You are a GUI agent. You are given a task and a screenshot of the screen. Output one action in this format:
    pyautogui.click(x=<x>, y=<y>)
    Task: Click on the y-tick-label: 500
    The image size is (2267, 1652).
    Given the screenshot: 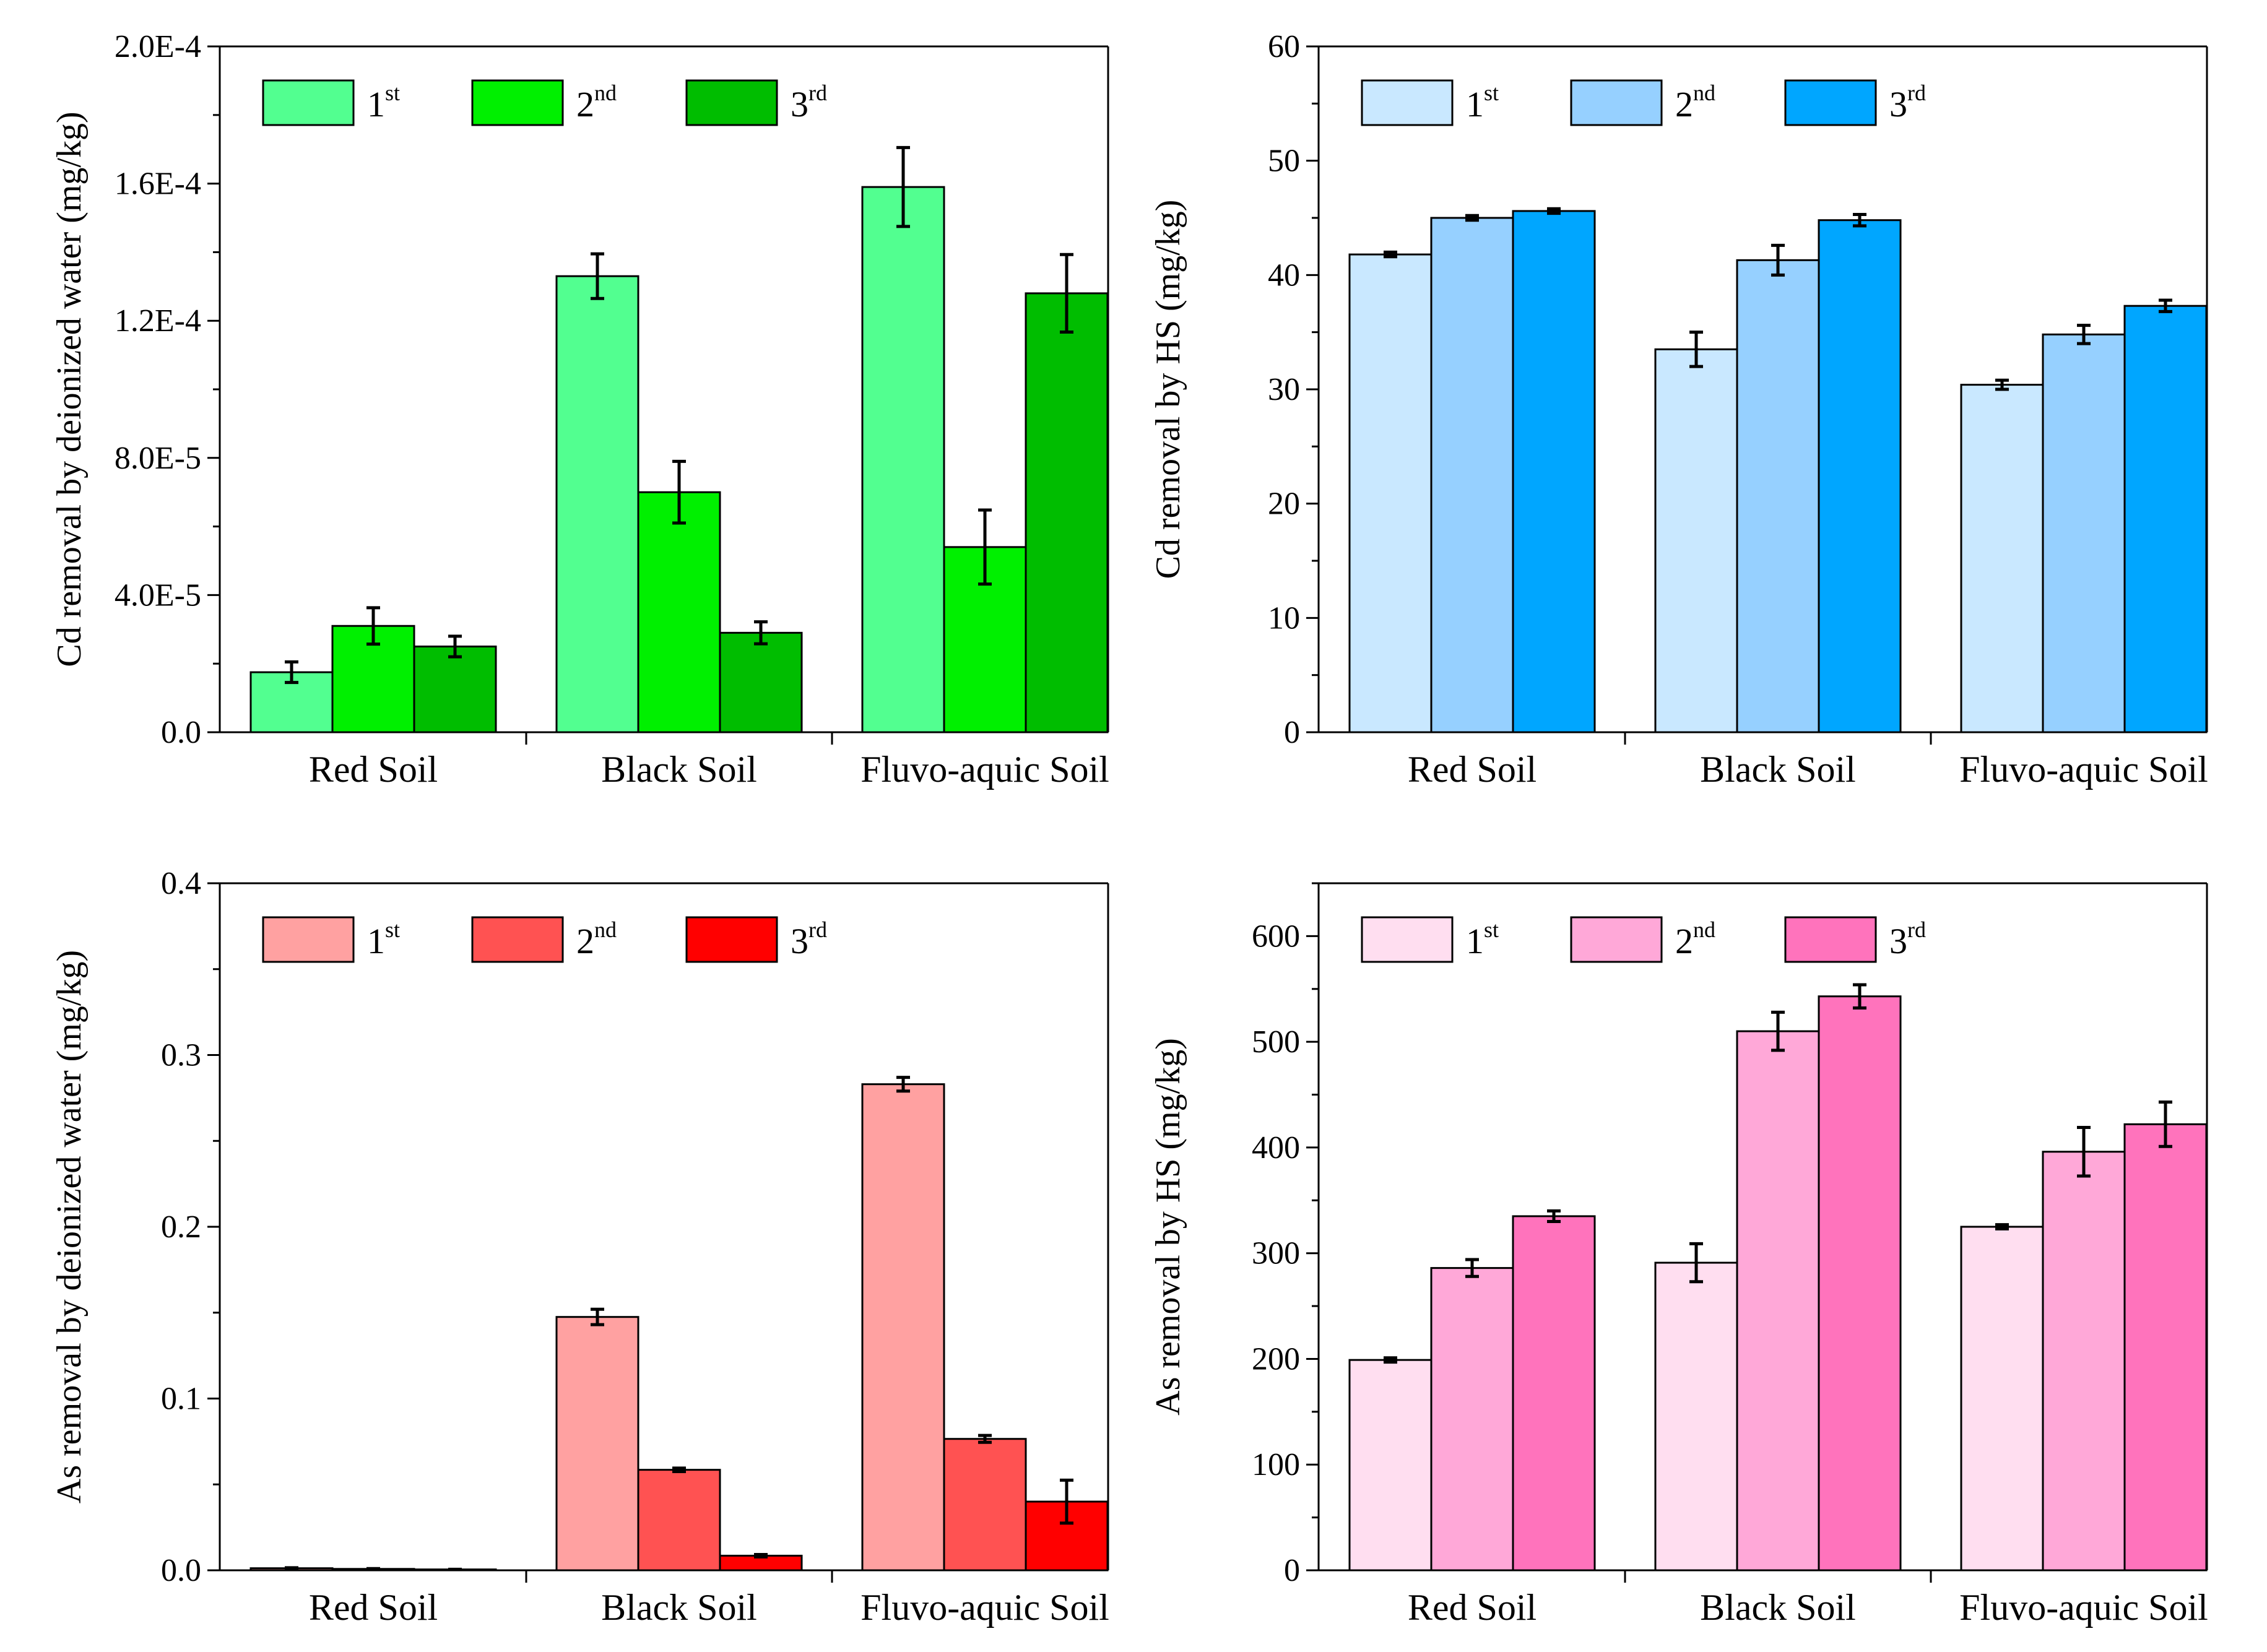 What is the action you would take?
    pyautogui.click(x=1276, y=1042)
    